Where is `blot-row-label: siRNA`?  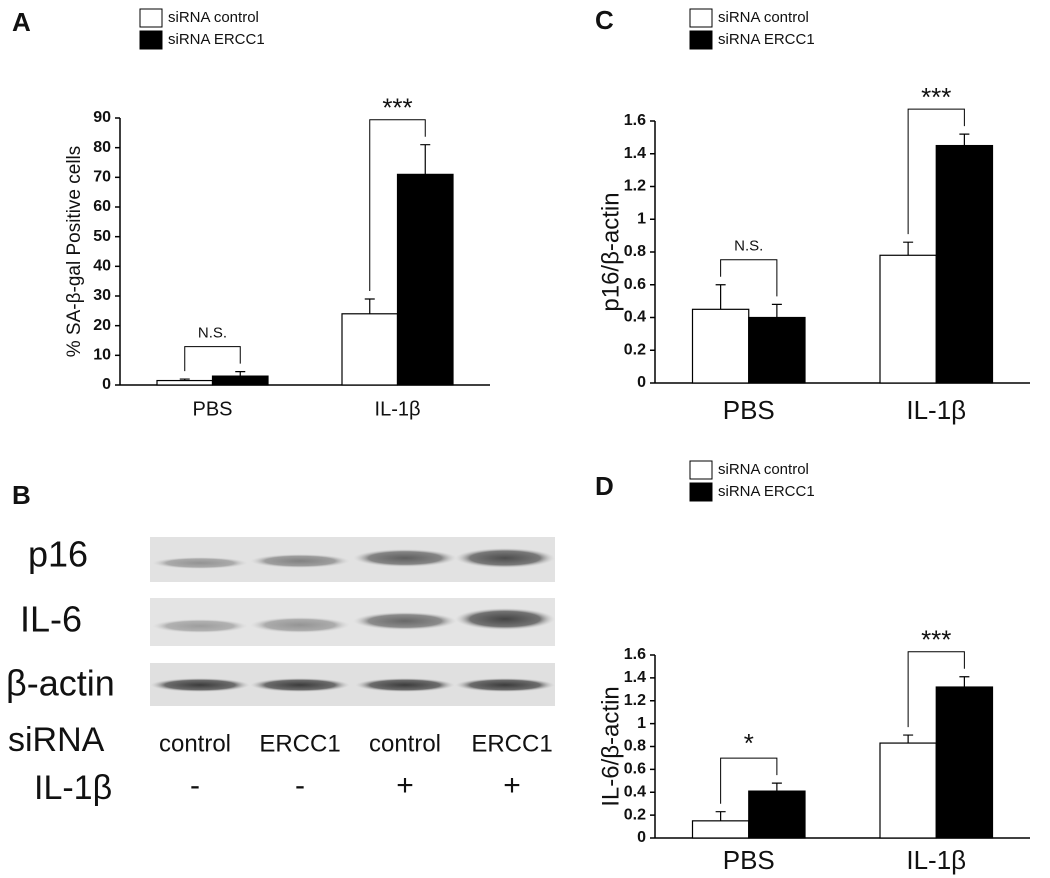 blot-row-label: siRNA is located at coordinates (56, 740).